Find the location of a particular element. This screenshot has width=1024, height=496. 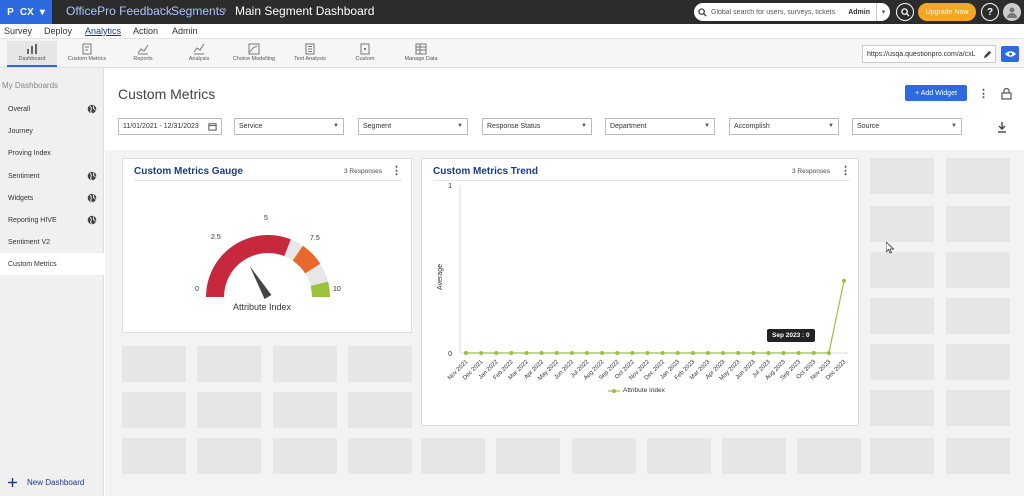

sidebar-item-overall: Overall is located at coordinates (52, 109).